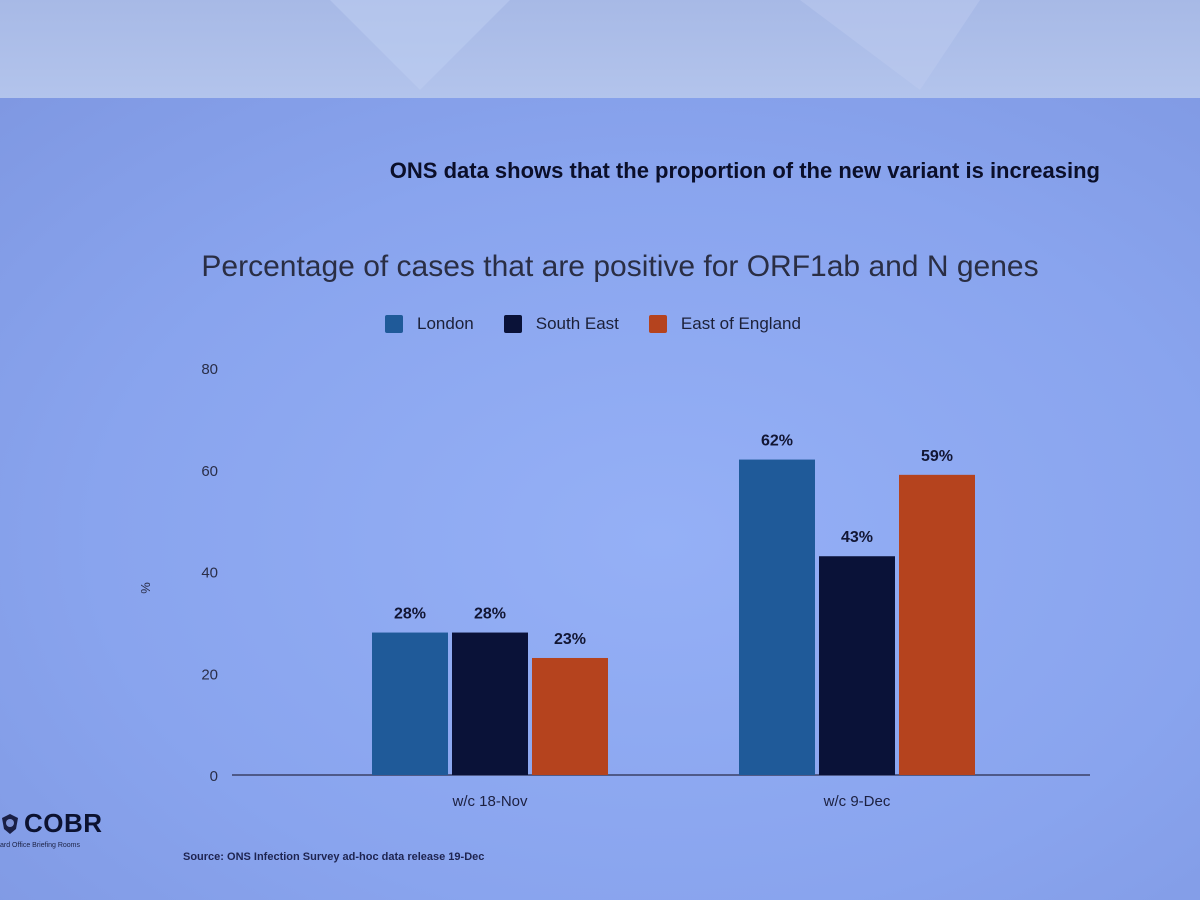  I want to click on y-tick-label: 60, so click(209, 471).